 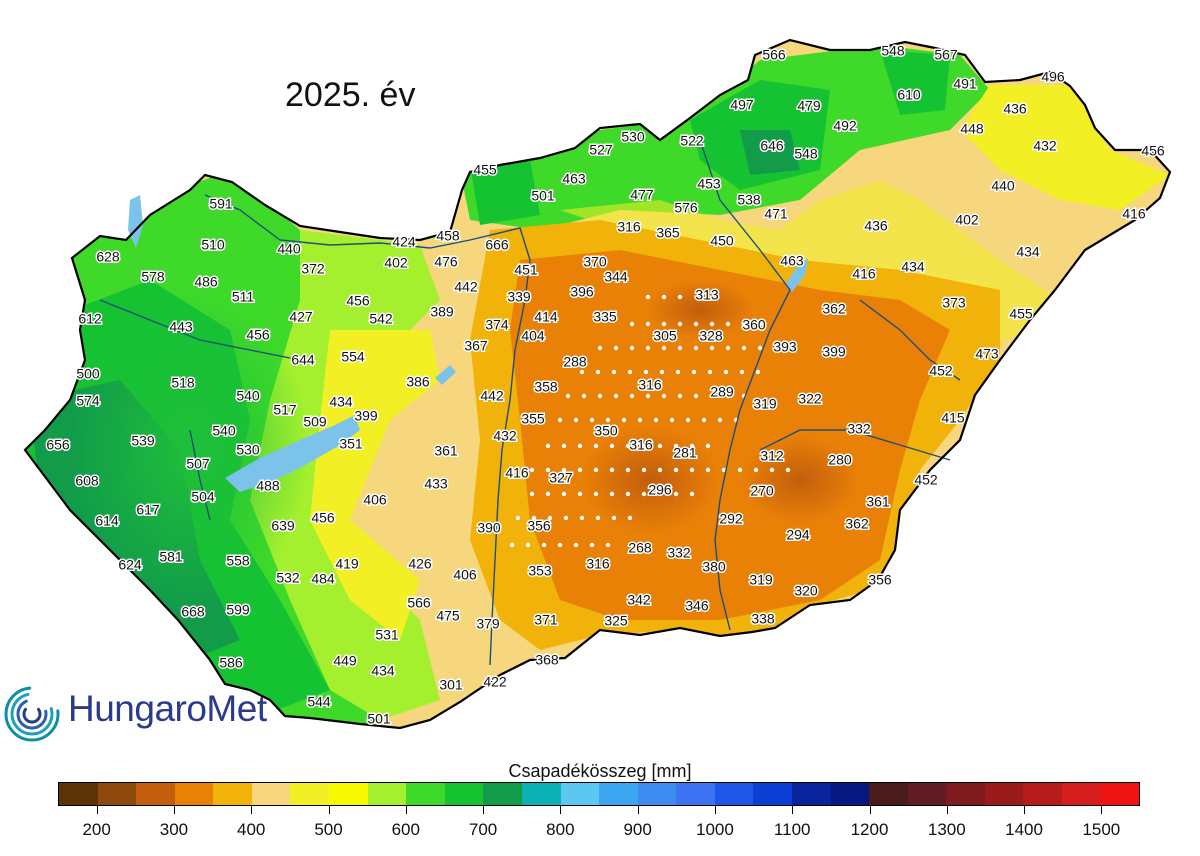 I want to click on station-precip-label: 479, so click(x=809, y=106).